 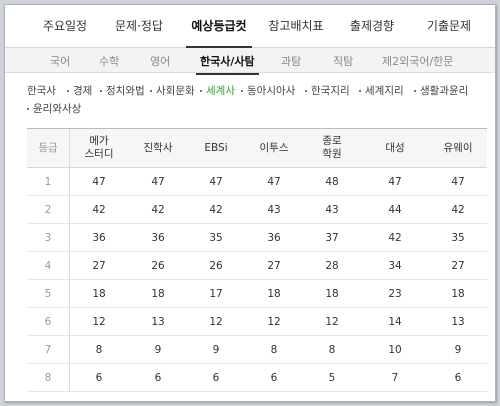 I want to click on subtab-second-language: 제2외국어/한문, so click(x=418, y=61).